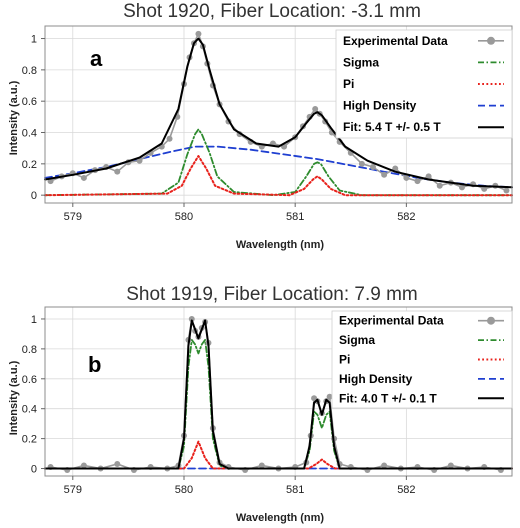 Image resolution: width=520 pixels, height=528 pixels. What do you see at coordinates (94, 364) in the screenshot?
I see `panel-letter: b` at bounding box center [94, 364].